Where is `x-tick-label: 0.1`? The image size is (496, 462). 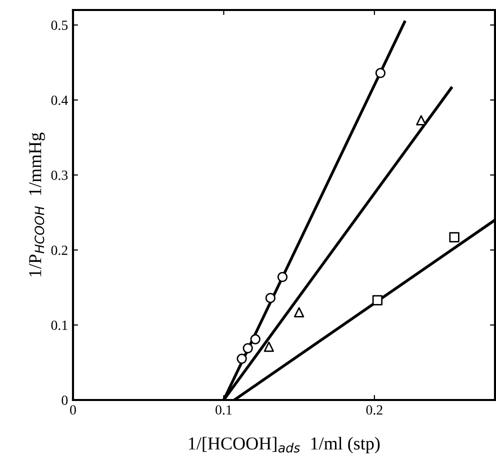
x-tick-label: 0.1 is located at coordinates (224, 410).